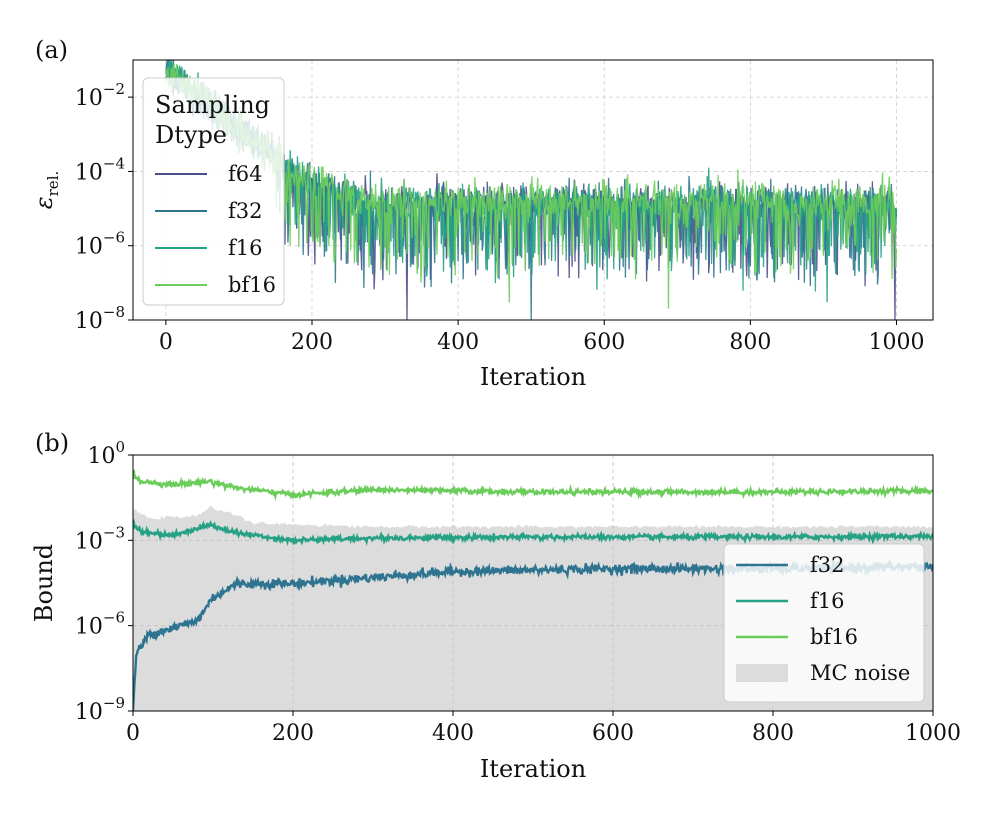 The width and height of the screenshot is (996, 815). Describe the element at coordinates (191, 135) in the screenshot. I see `legend-title-line2: Dtype` at that location.